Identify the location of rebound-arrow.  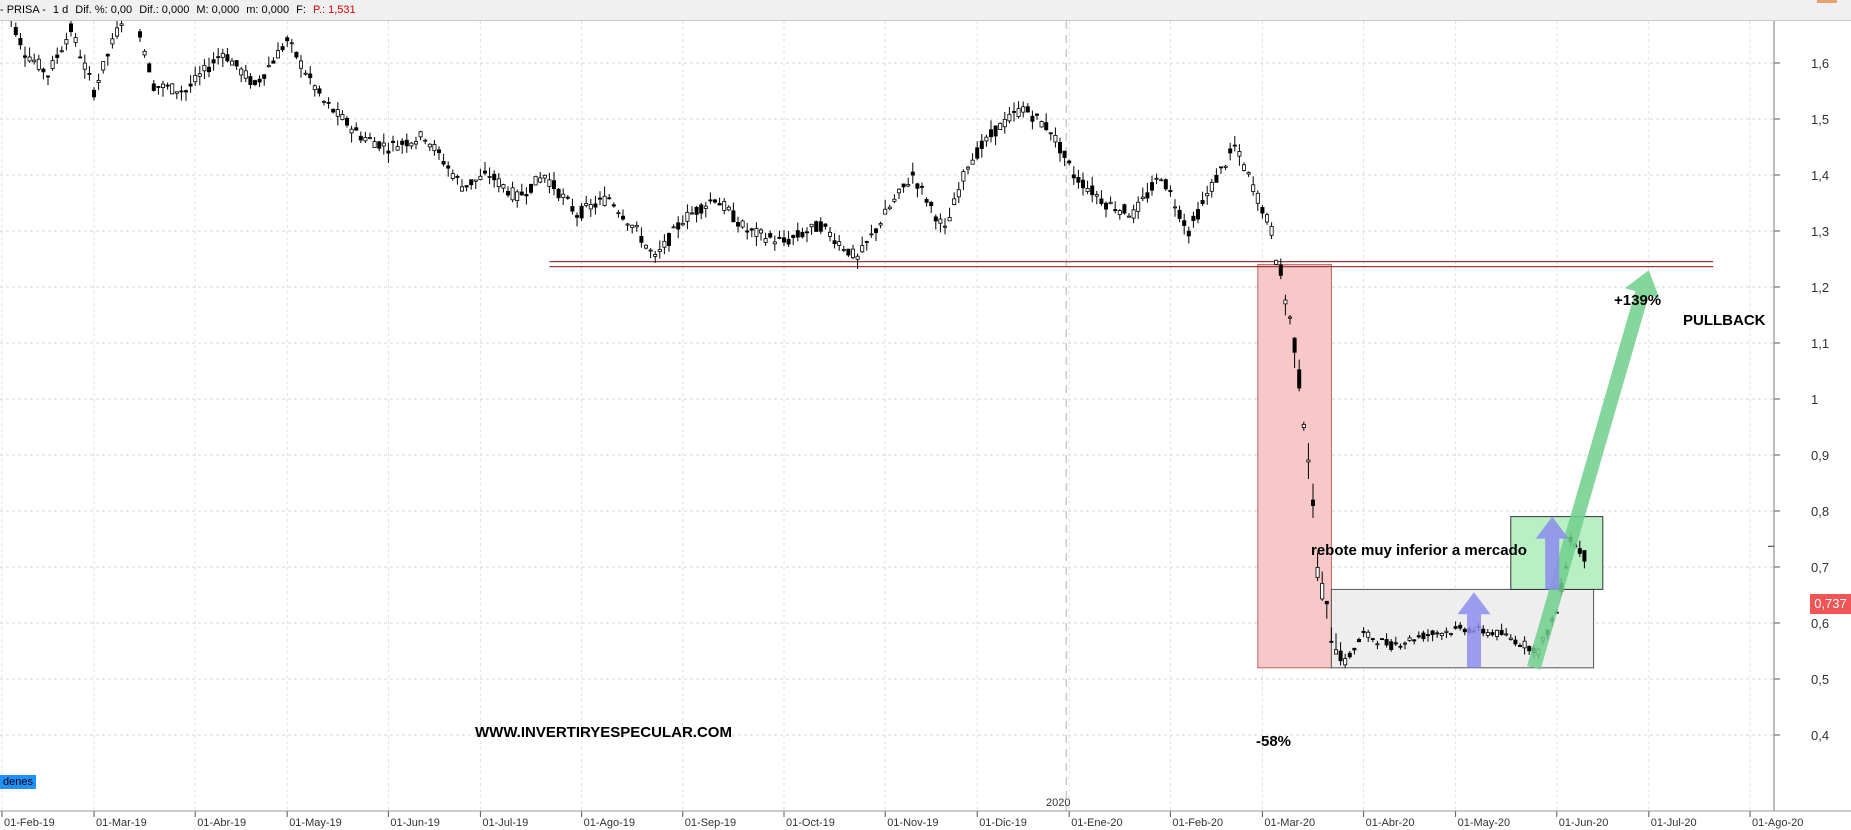
(1474, 630).